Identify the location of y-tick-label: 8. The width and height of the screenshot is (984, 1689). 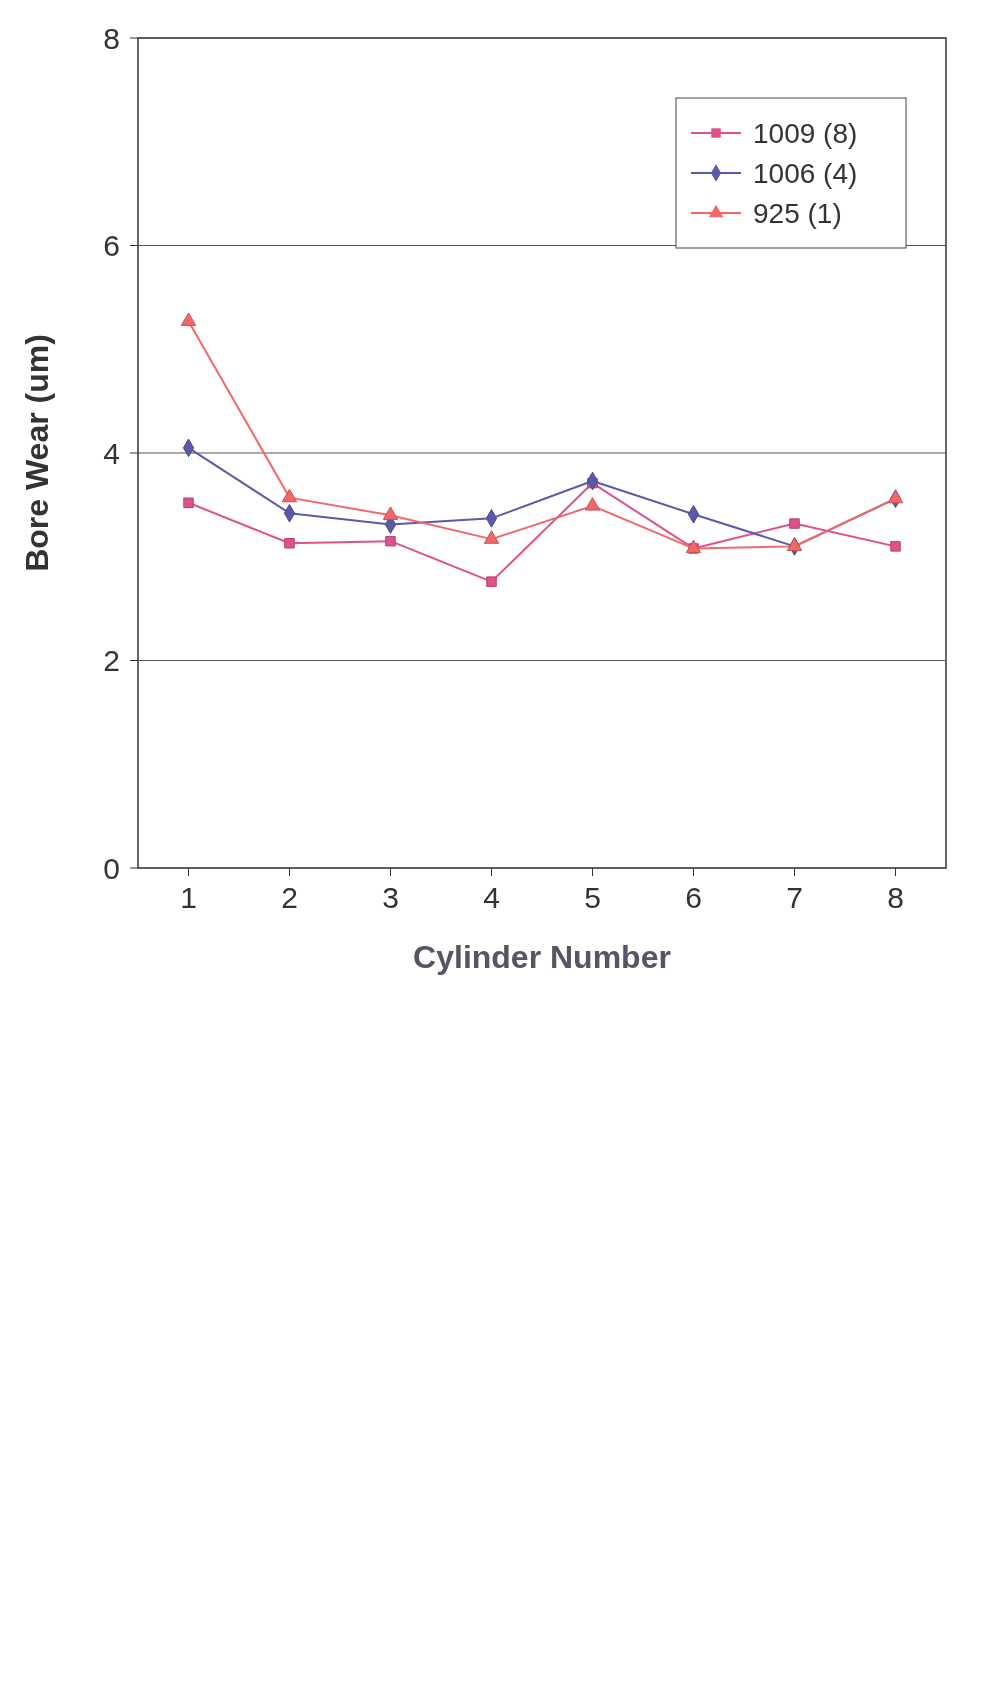
(111, 38).